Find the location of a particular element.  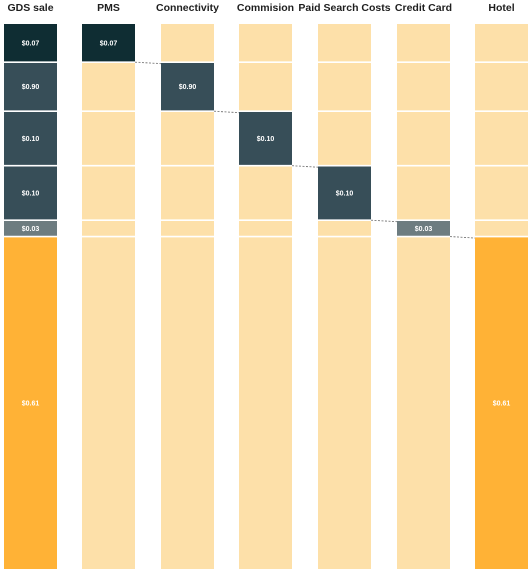

column-header: Hotel is located at coordinates (501, 8).